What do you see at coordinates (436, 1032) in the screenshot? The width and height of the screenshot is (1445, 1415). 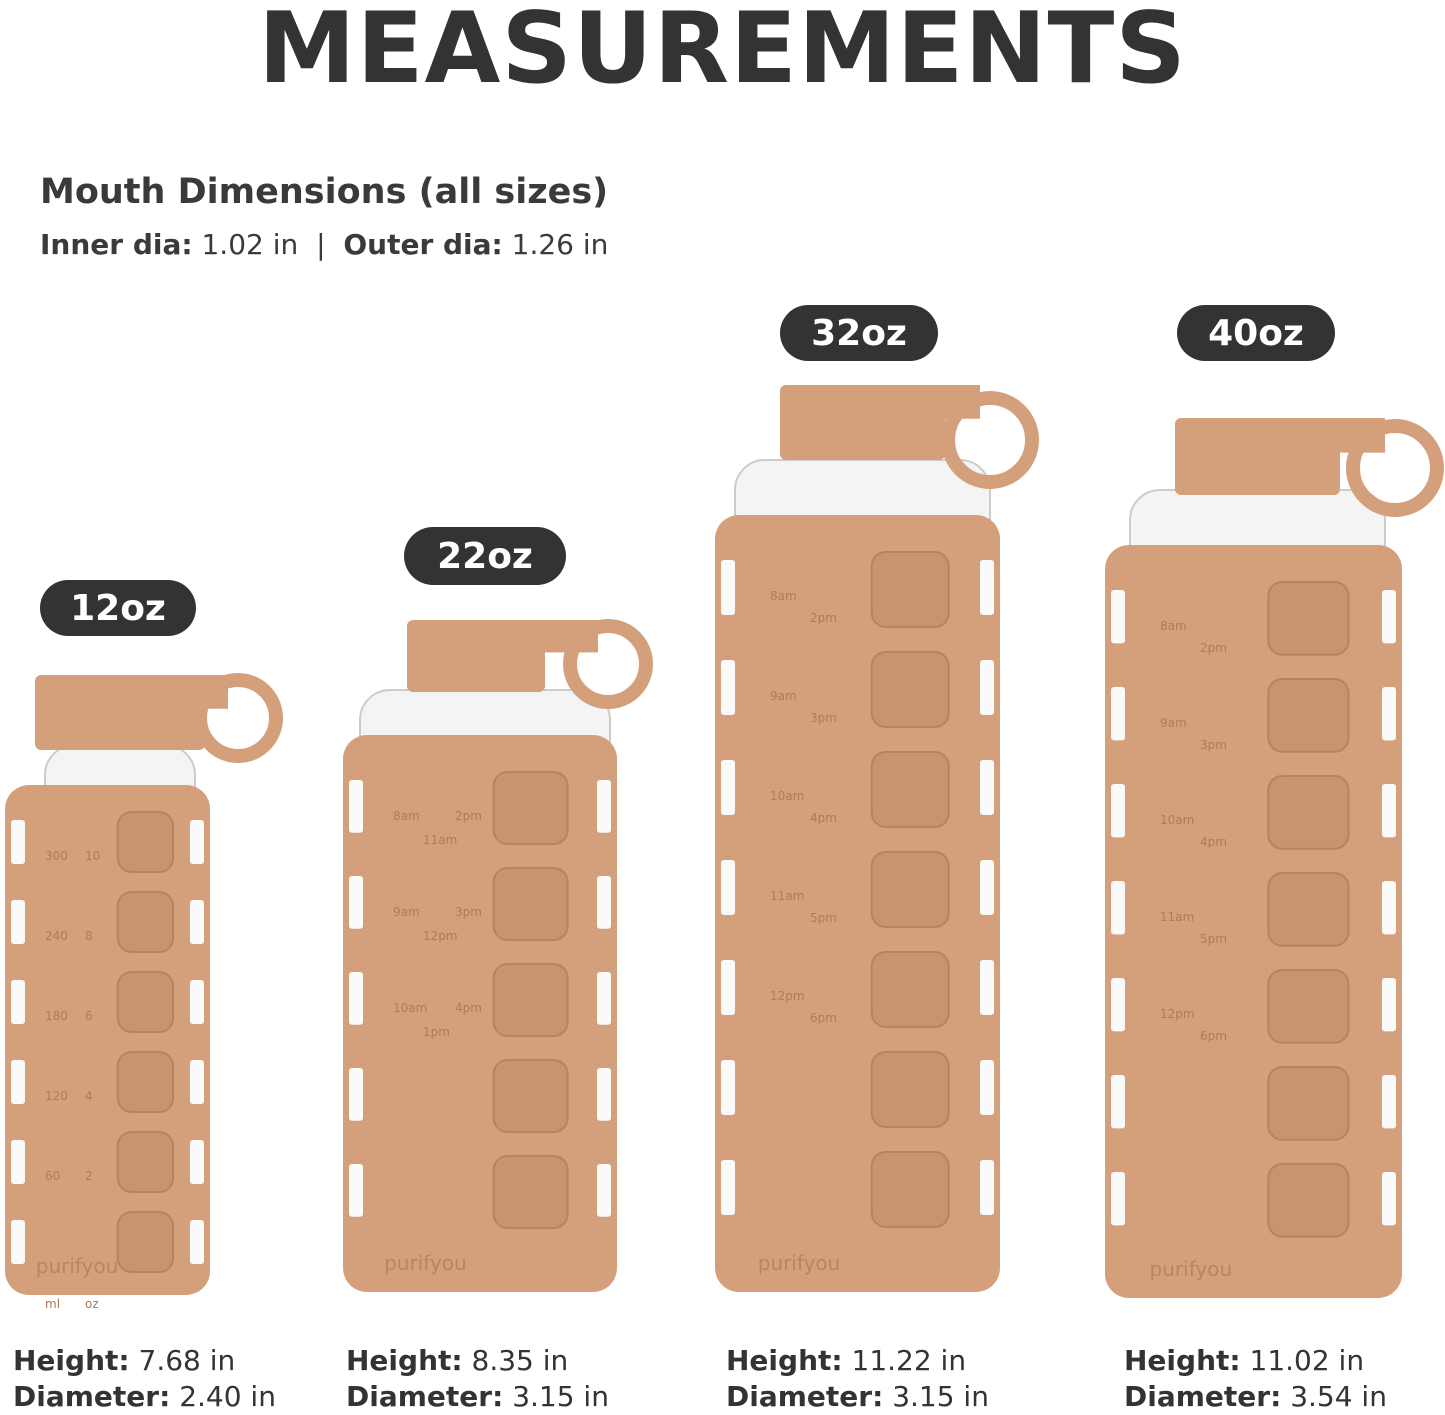 I see `measurement-mark: 1pm` at bounding box center [436, 1032].